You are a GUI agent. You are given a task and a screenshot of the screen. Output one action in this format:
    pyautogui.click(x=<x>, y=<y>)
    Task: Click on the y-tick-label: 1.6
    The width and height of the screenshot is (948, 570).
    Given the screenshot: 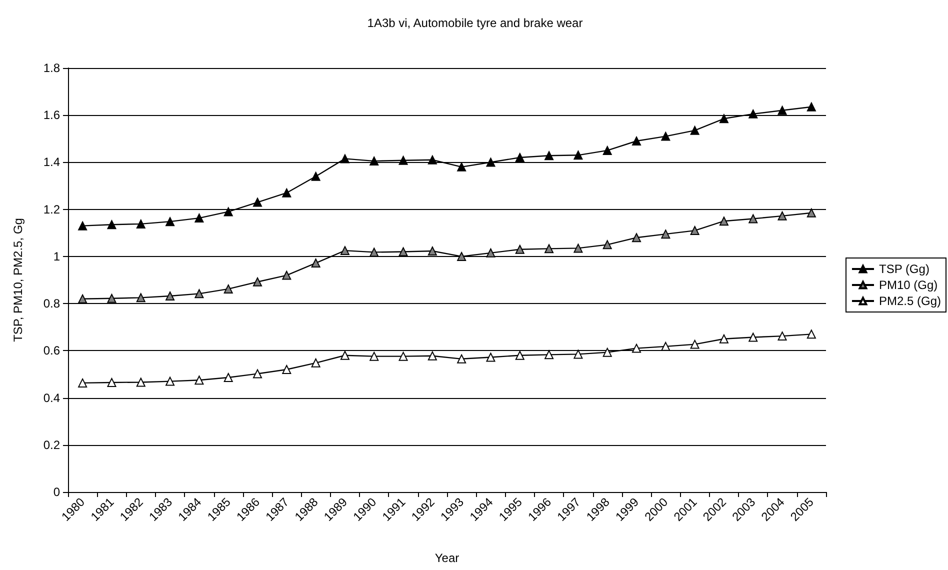 What is the action you would take?
    pyautogui.click(x=51, y=115)
    